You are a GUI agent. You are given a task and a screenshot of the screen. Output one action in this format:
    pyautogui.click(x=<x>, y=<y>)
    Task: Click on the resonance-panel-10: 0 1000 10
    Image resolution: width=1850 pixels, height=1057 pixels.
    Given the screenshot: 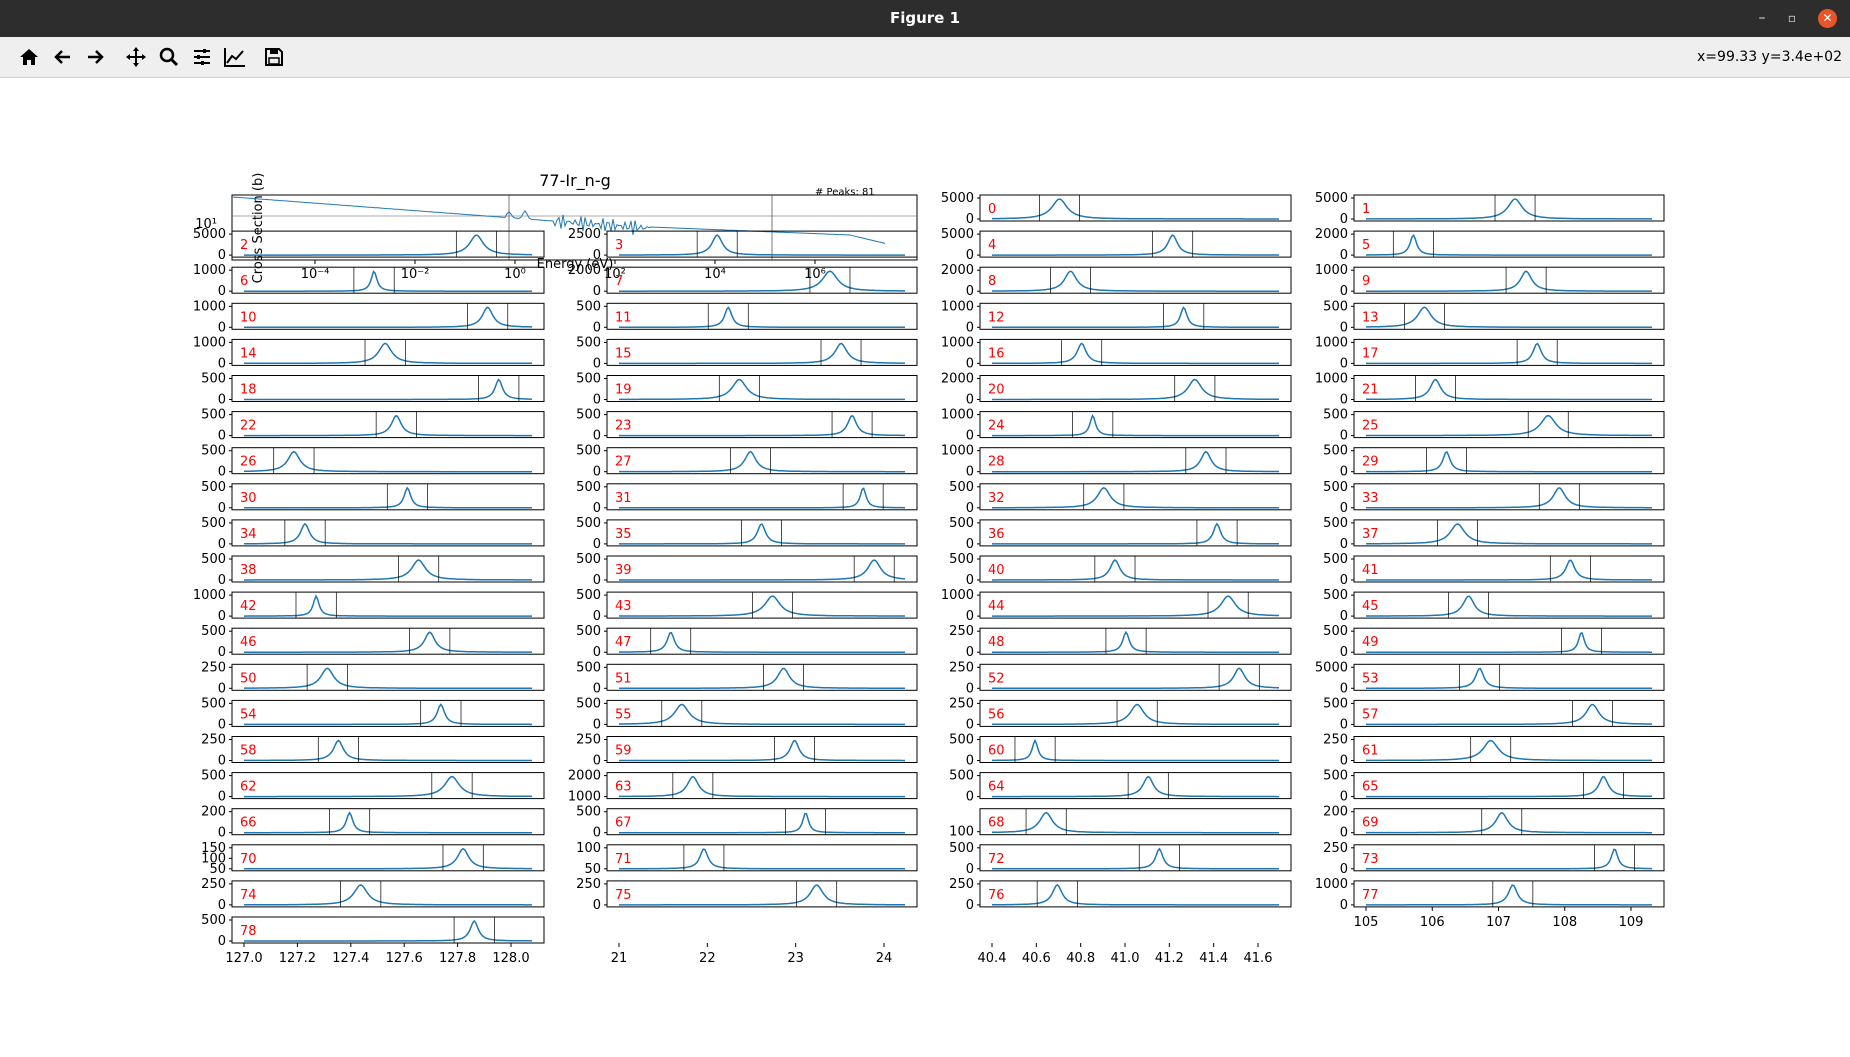 What is the action you would take?
    pyautogui.click(x=369, y=317)
    